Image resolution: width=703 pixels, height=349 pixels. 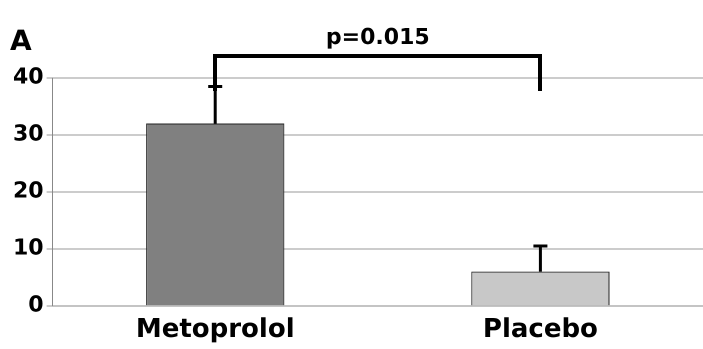 I want to click on y-tick-label: 0, so click(x=36, y=305).